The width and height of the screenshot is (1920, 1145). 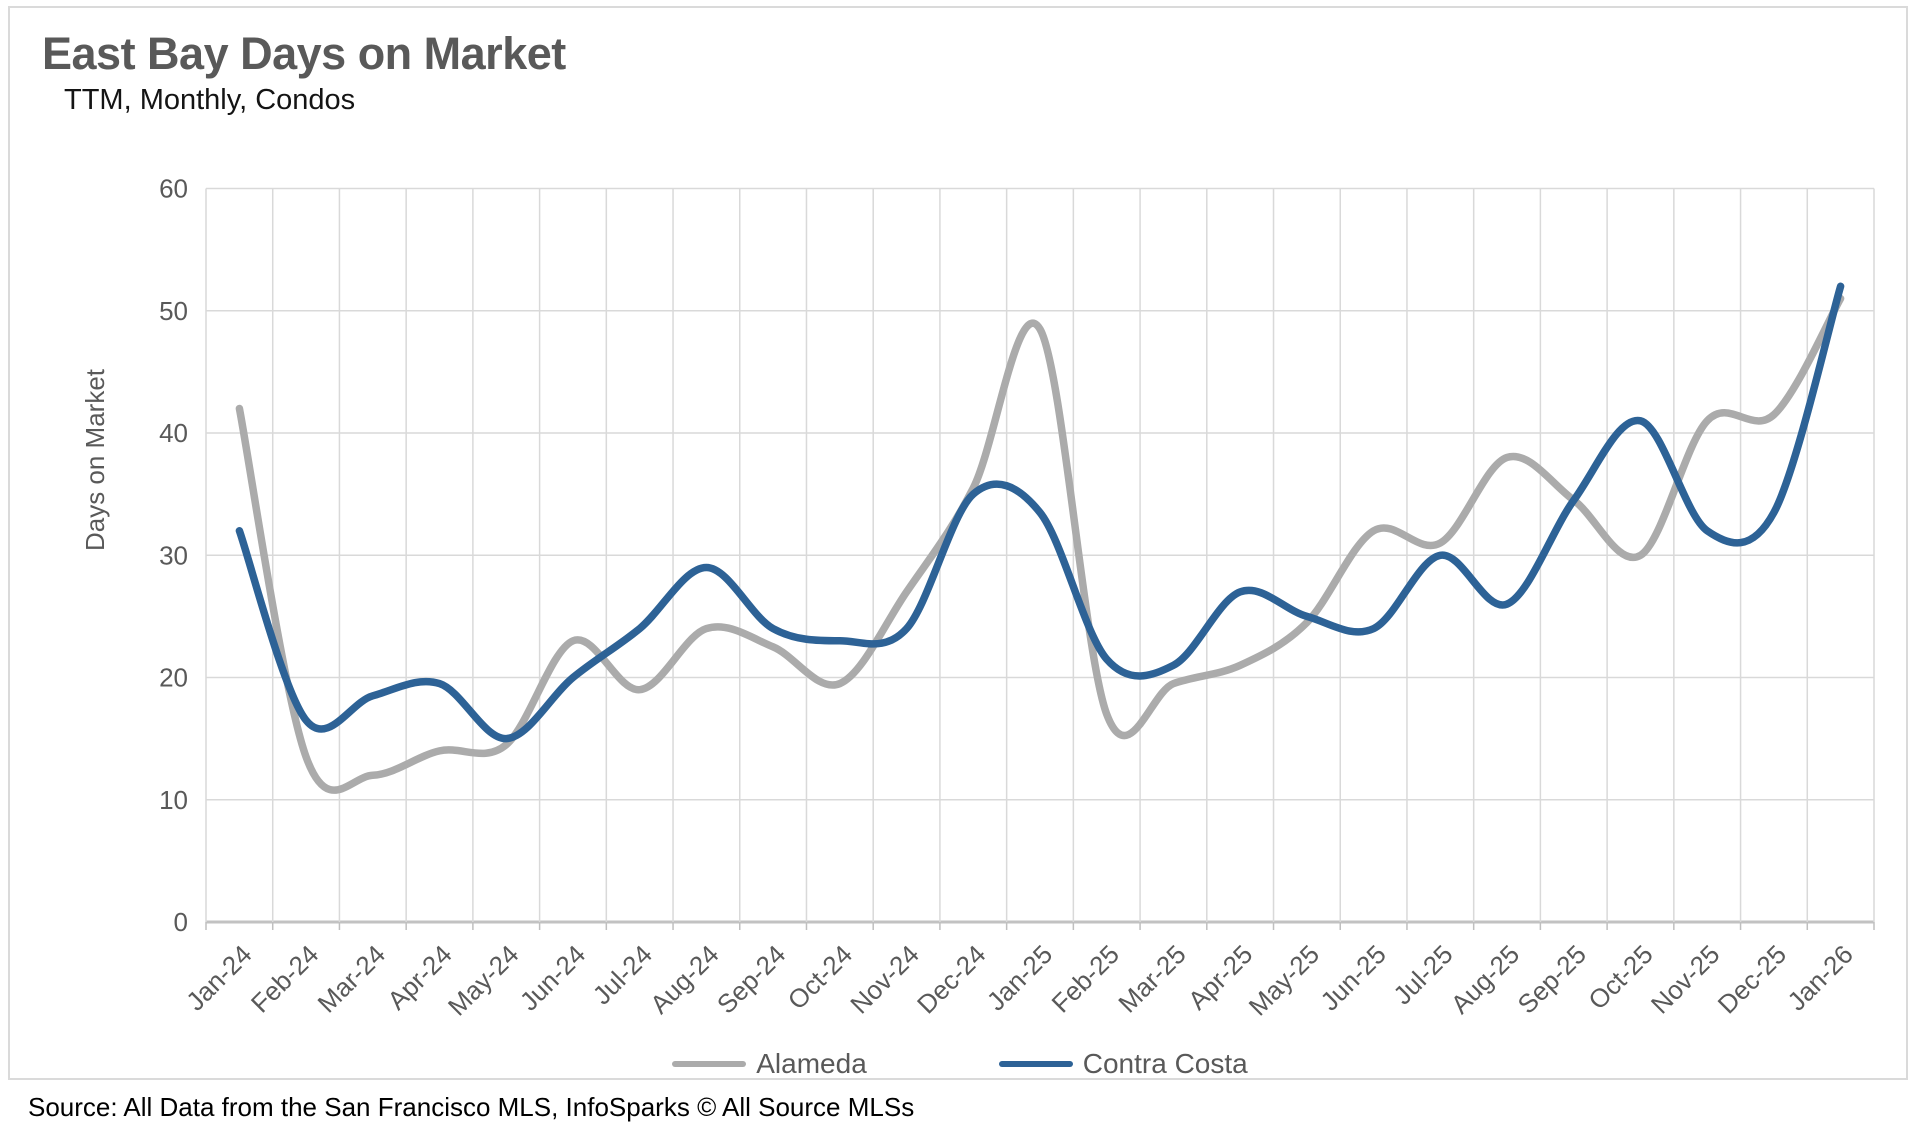 What do you see at coordinates (884, 979) in the screenshot?
I see `x-tick-label-Nov-24: Nov-24` at bounding box center [884, 979].